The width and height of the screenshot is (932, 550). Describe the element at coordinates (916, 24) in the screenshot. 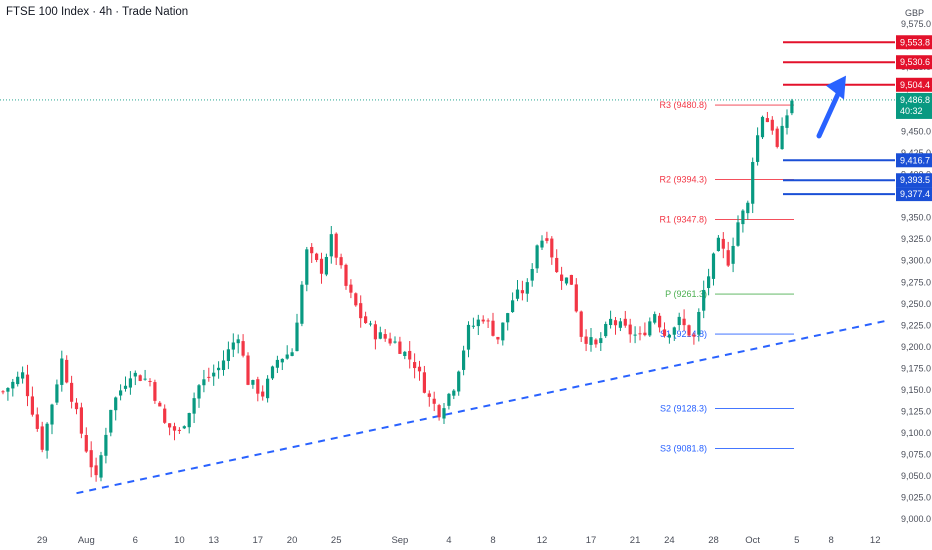

I see `y-tick-label: 9,575.0` at that location.